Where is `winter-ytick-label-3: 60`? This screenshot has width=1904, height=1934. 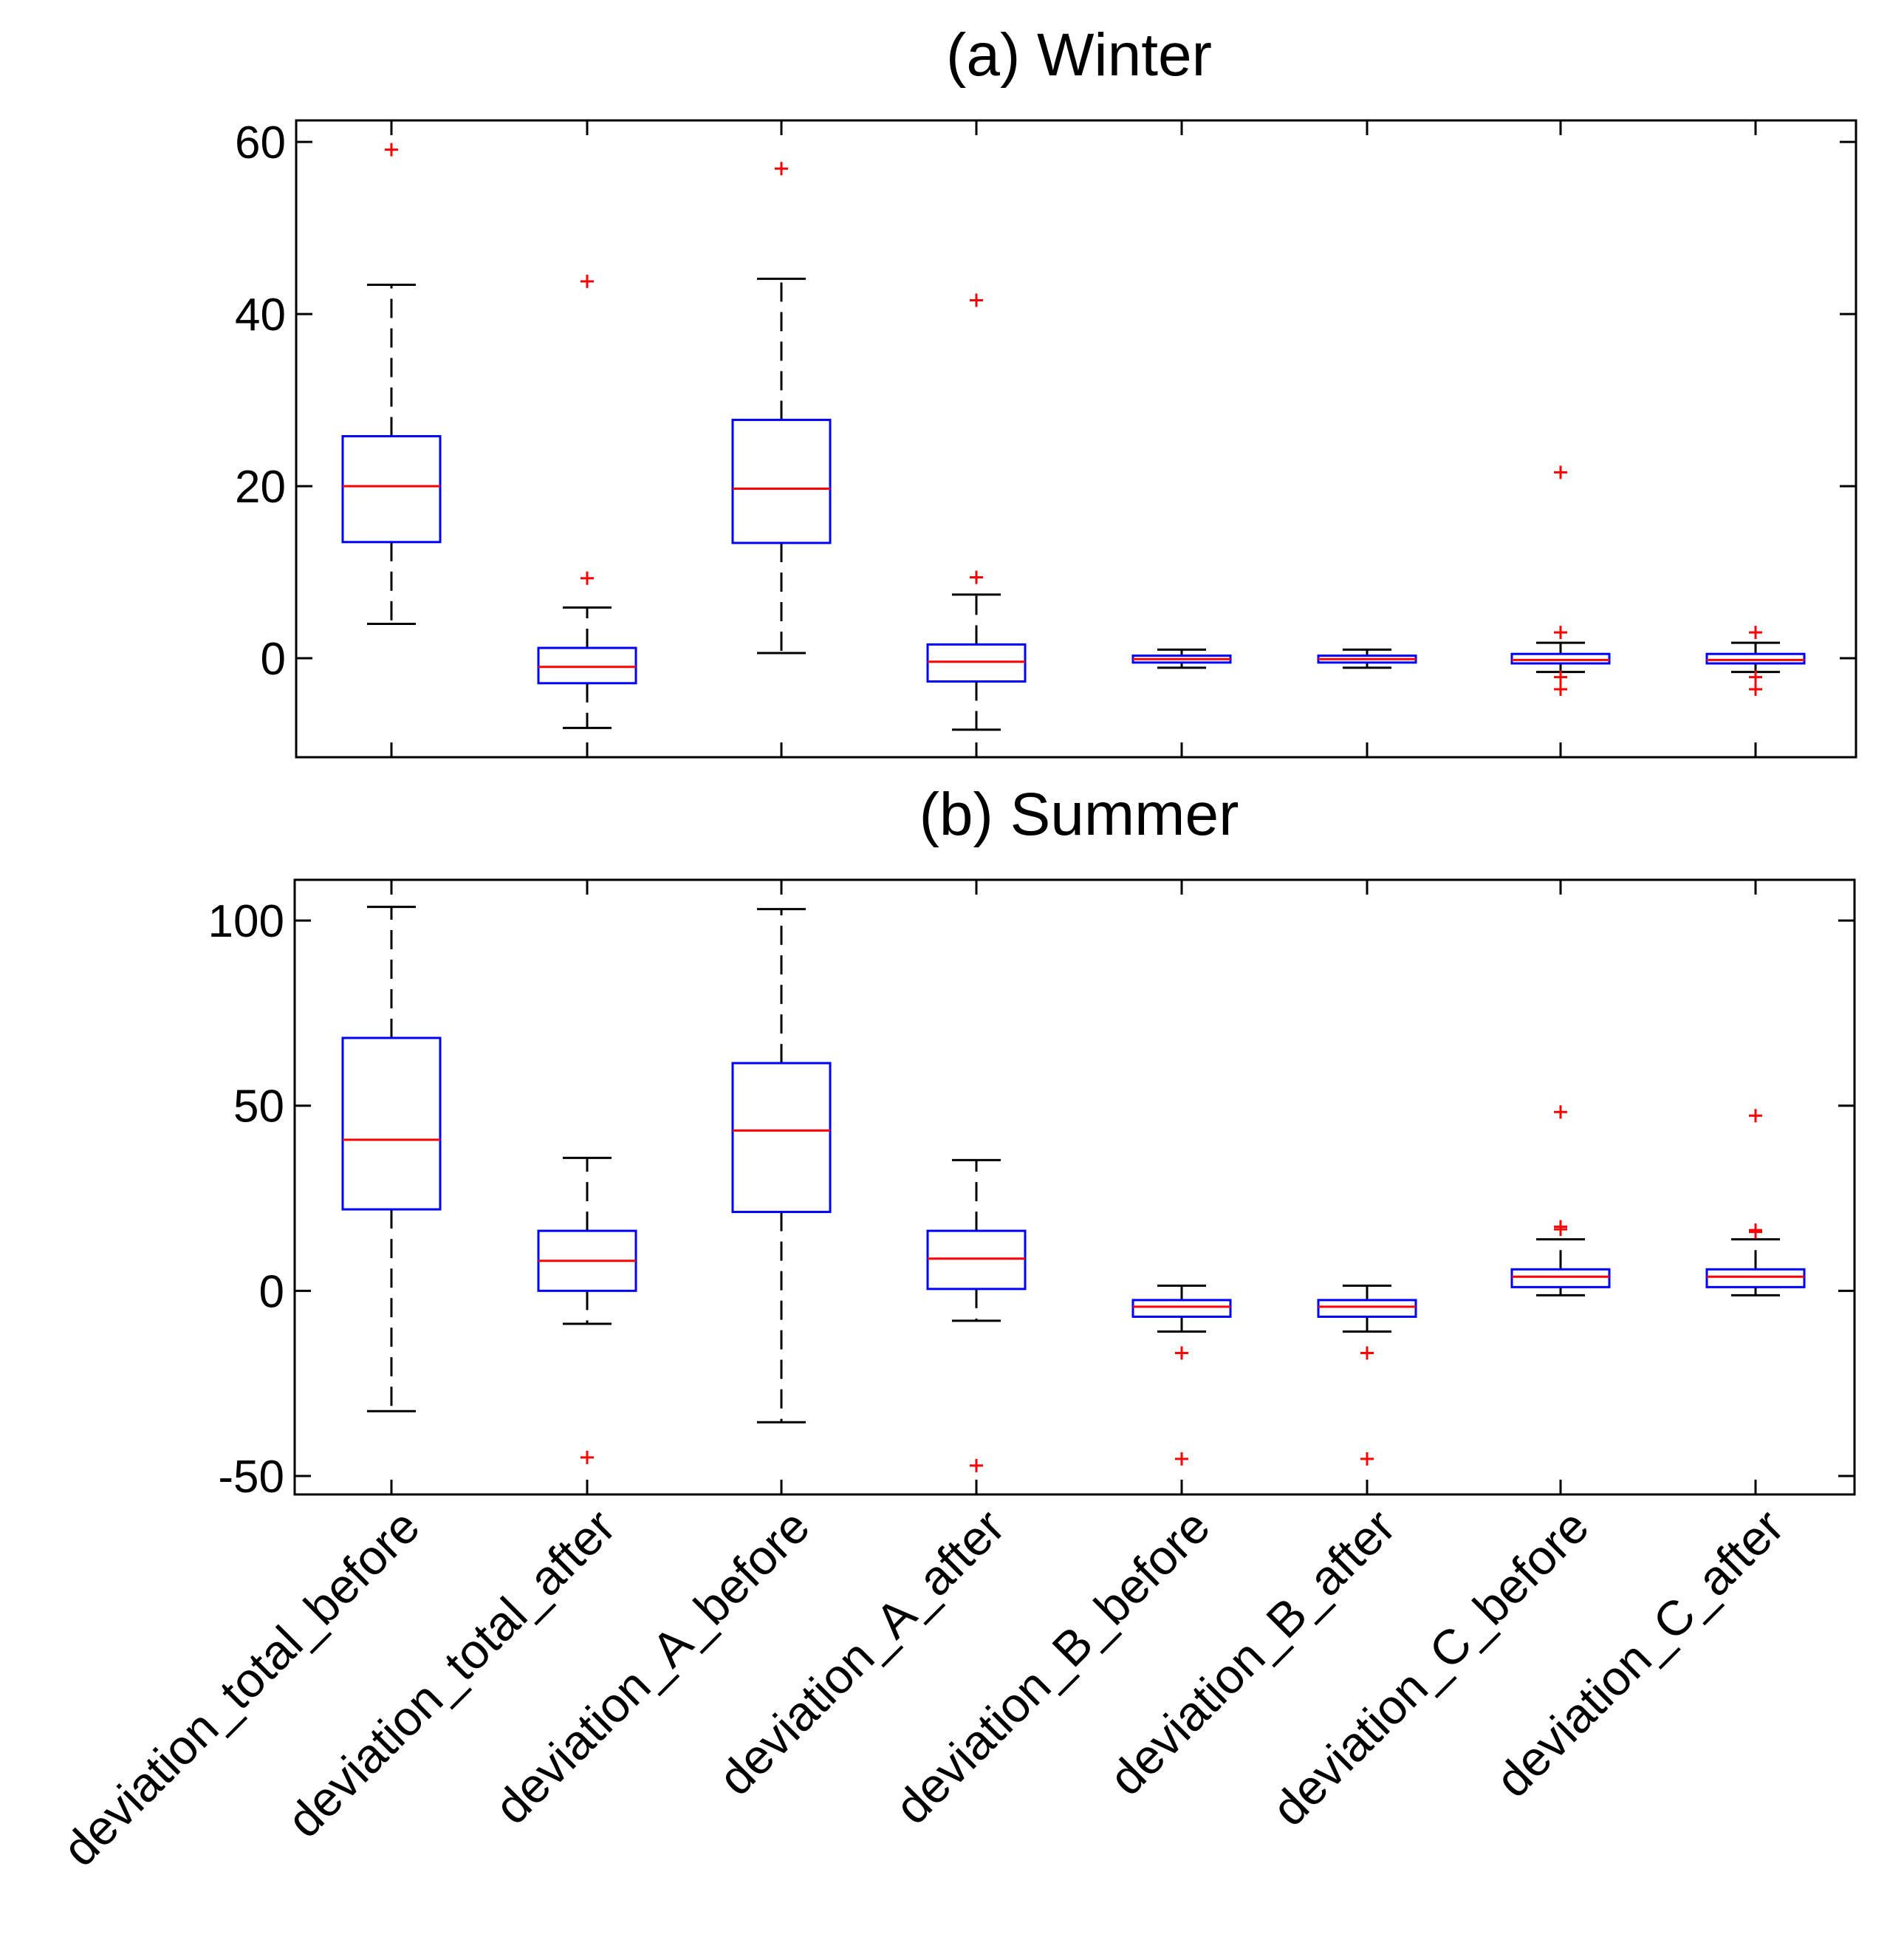
winter-ytick-label-3: 60 is located at coordinates (260, 143).